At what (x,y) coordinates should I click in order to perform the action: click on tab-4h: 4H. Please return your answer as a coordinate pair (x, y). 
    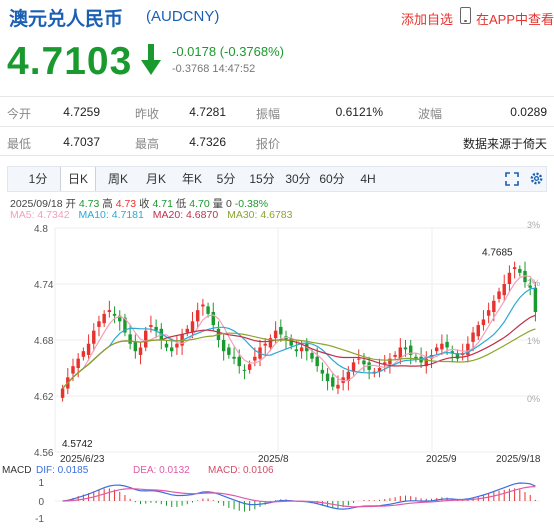
    Looking at the image, I should click on (368, 179).